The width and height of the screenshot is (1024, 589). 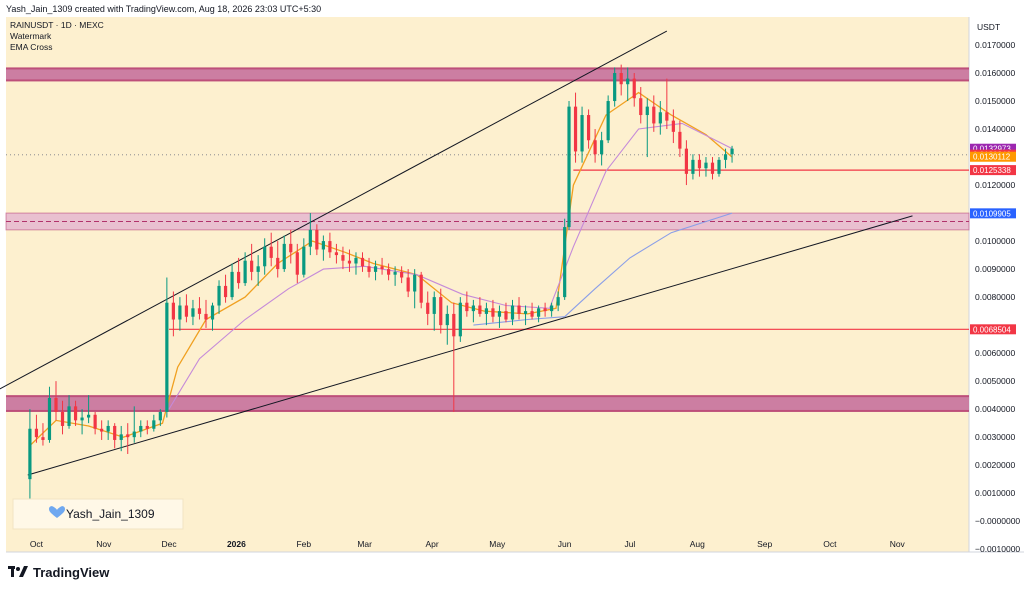 What do you see at coordinates (764, 544) in the screenshot?
I see `x-tick-label: Sep` at bounding box center [764, 544].